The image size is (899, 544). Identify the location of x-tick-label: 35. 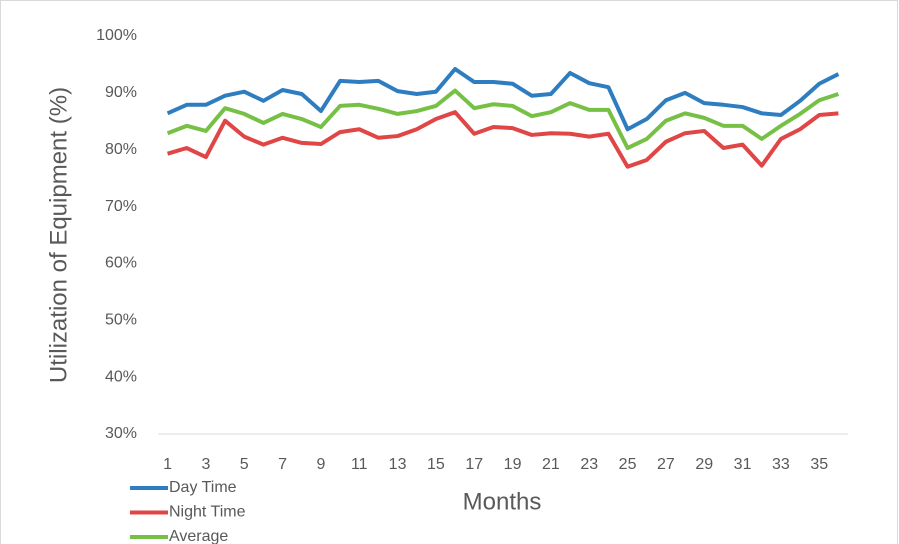
(819, 464).